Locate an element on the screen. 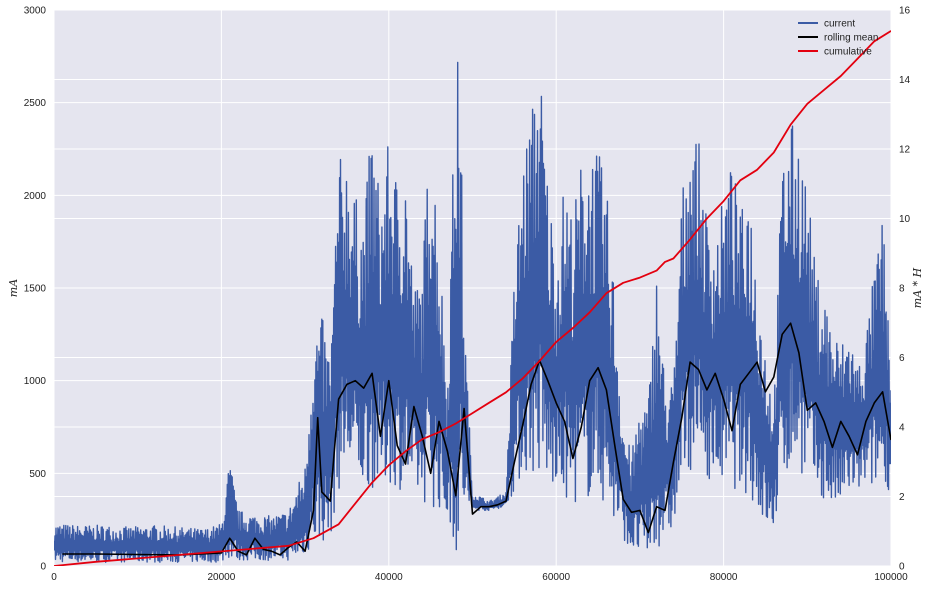 The height and width of the screenshot is (592, 933). y2-tick-label: 2 is located at coordinates (902, 497).